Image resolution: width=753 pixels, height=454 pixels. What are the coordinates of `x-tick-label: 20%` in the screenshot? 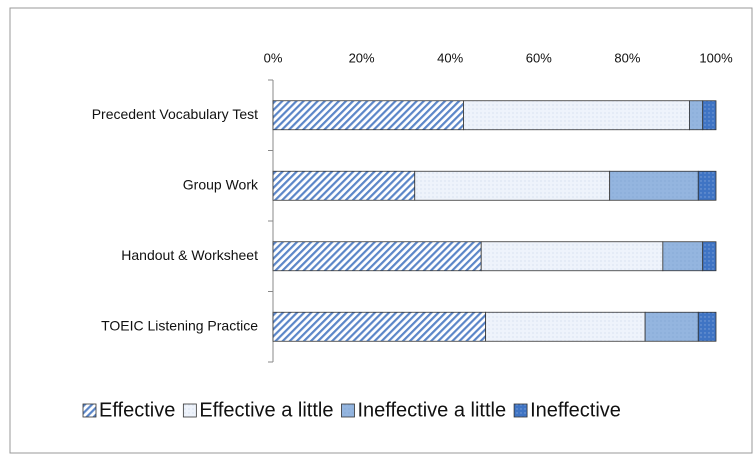 It's located at (362, 57).